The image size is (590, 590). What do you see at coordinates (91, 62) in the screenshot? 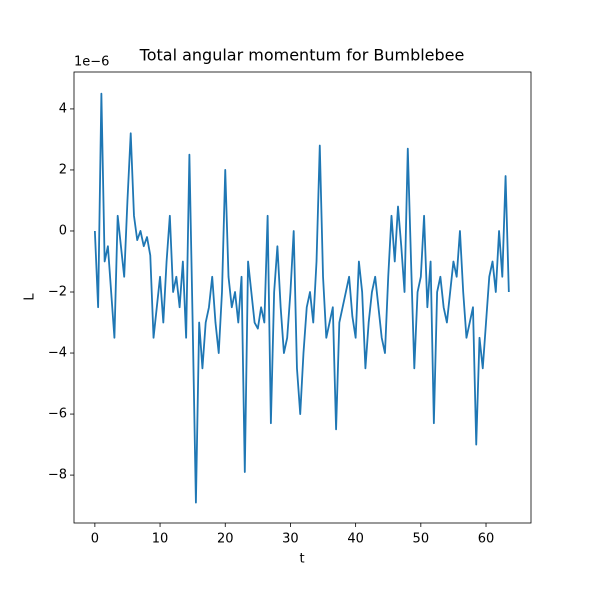
I see `y-offset-label: 1e−6` at bounding box center [91, 62].